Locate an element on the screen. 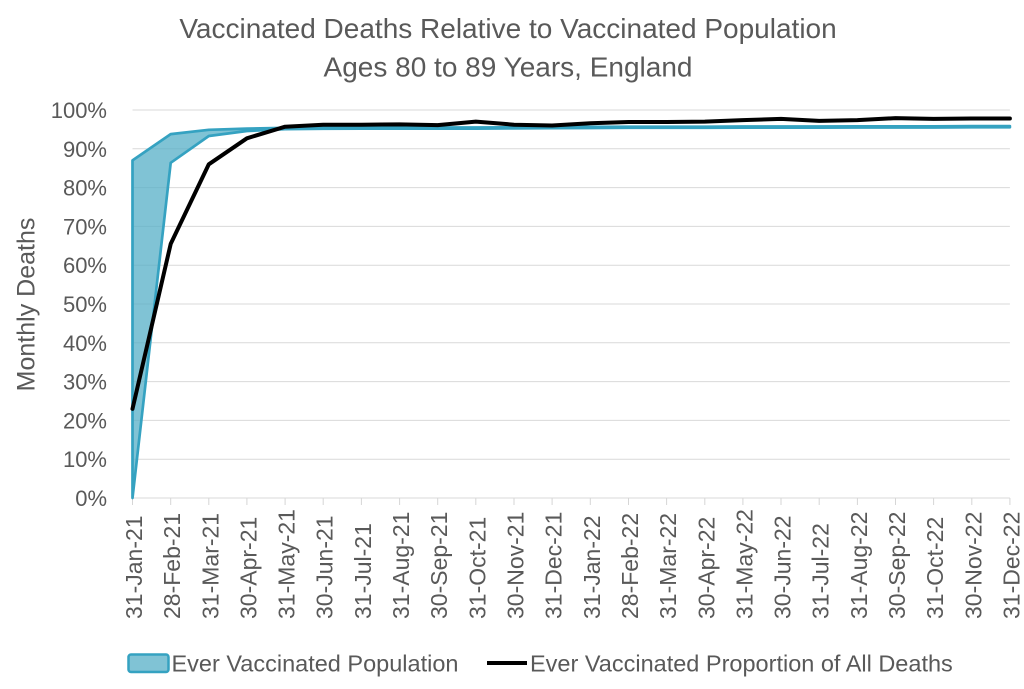  svg-text: 31-Oct-22 is located at coordinates (935, 568).